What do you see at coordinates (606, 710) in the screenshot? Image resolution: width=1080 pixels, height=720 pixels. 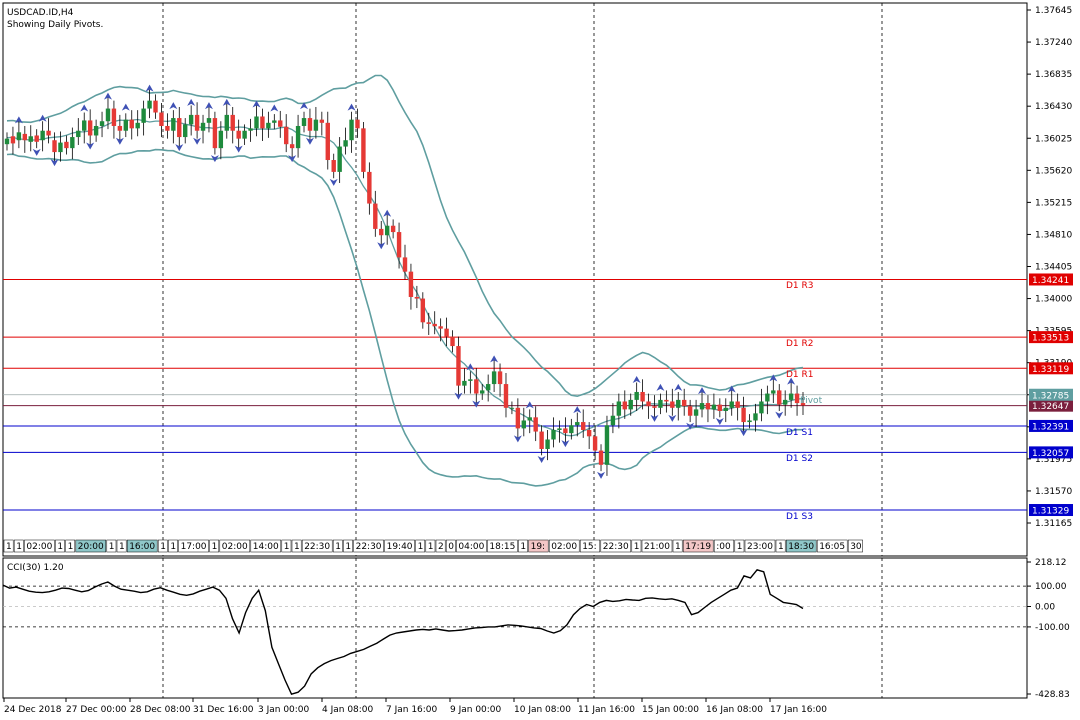 I see `time-tick-label: 11 Jan 16:00` at bounding box center [606, 710].